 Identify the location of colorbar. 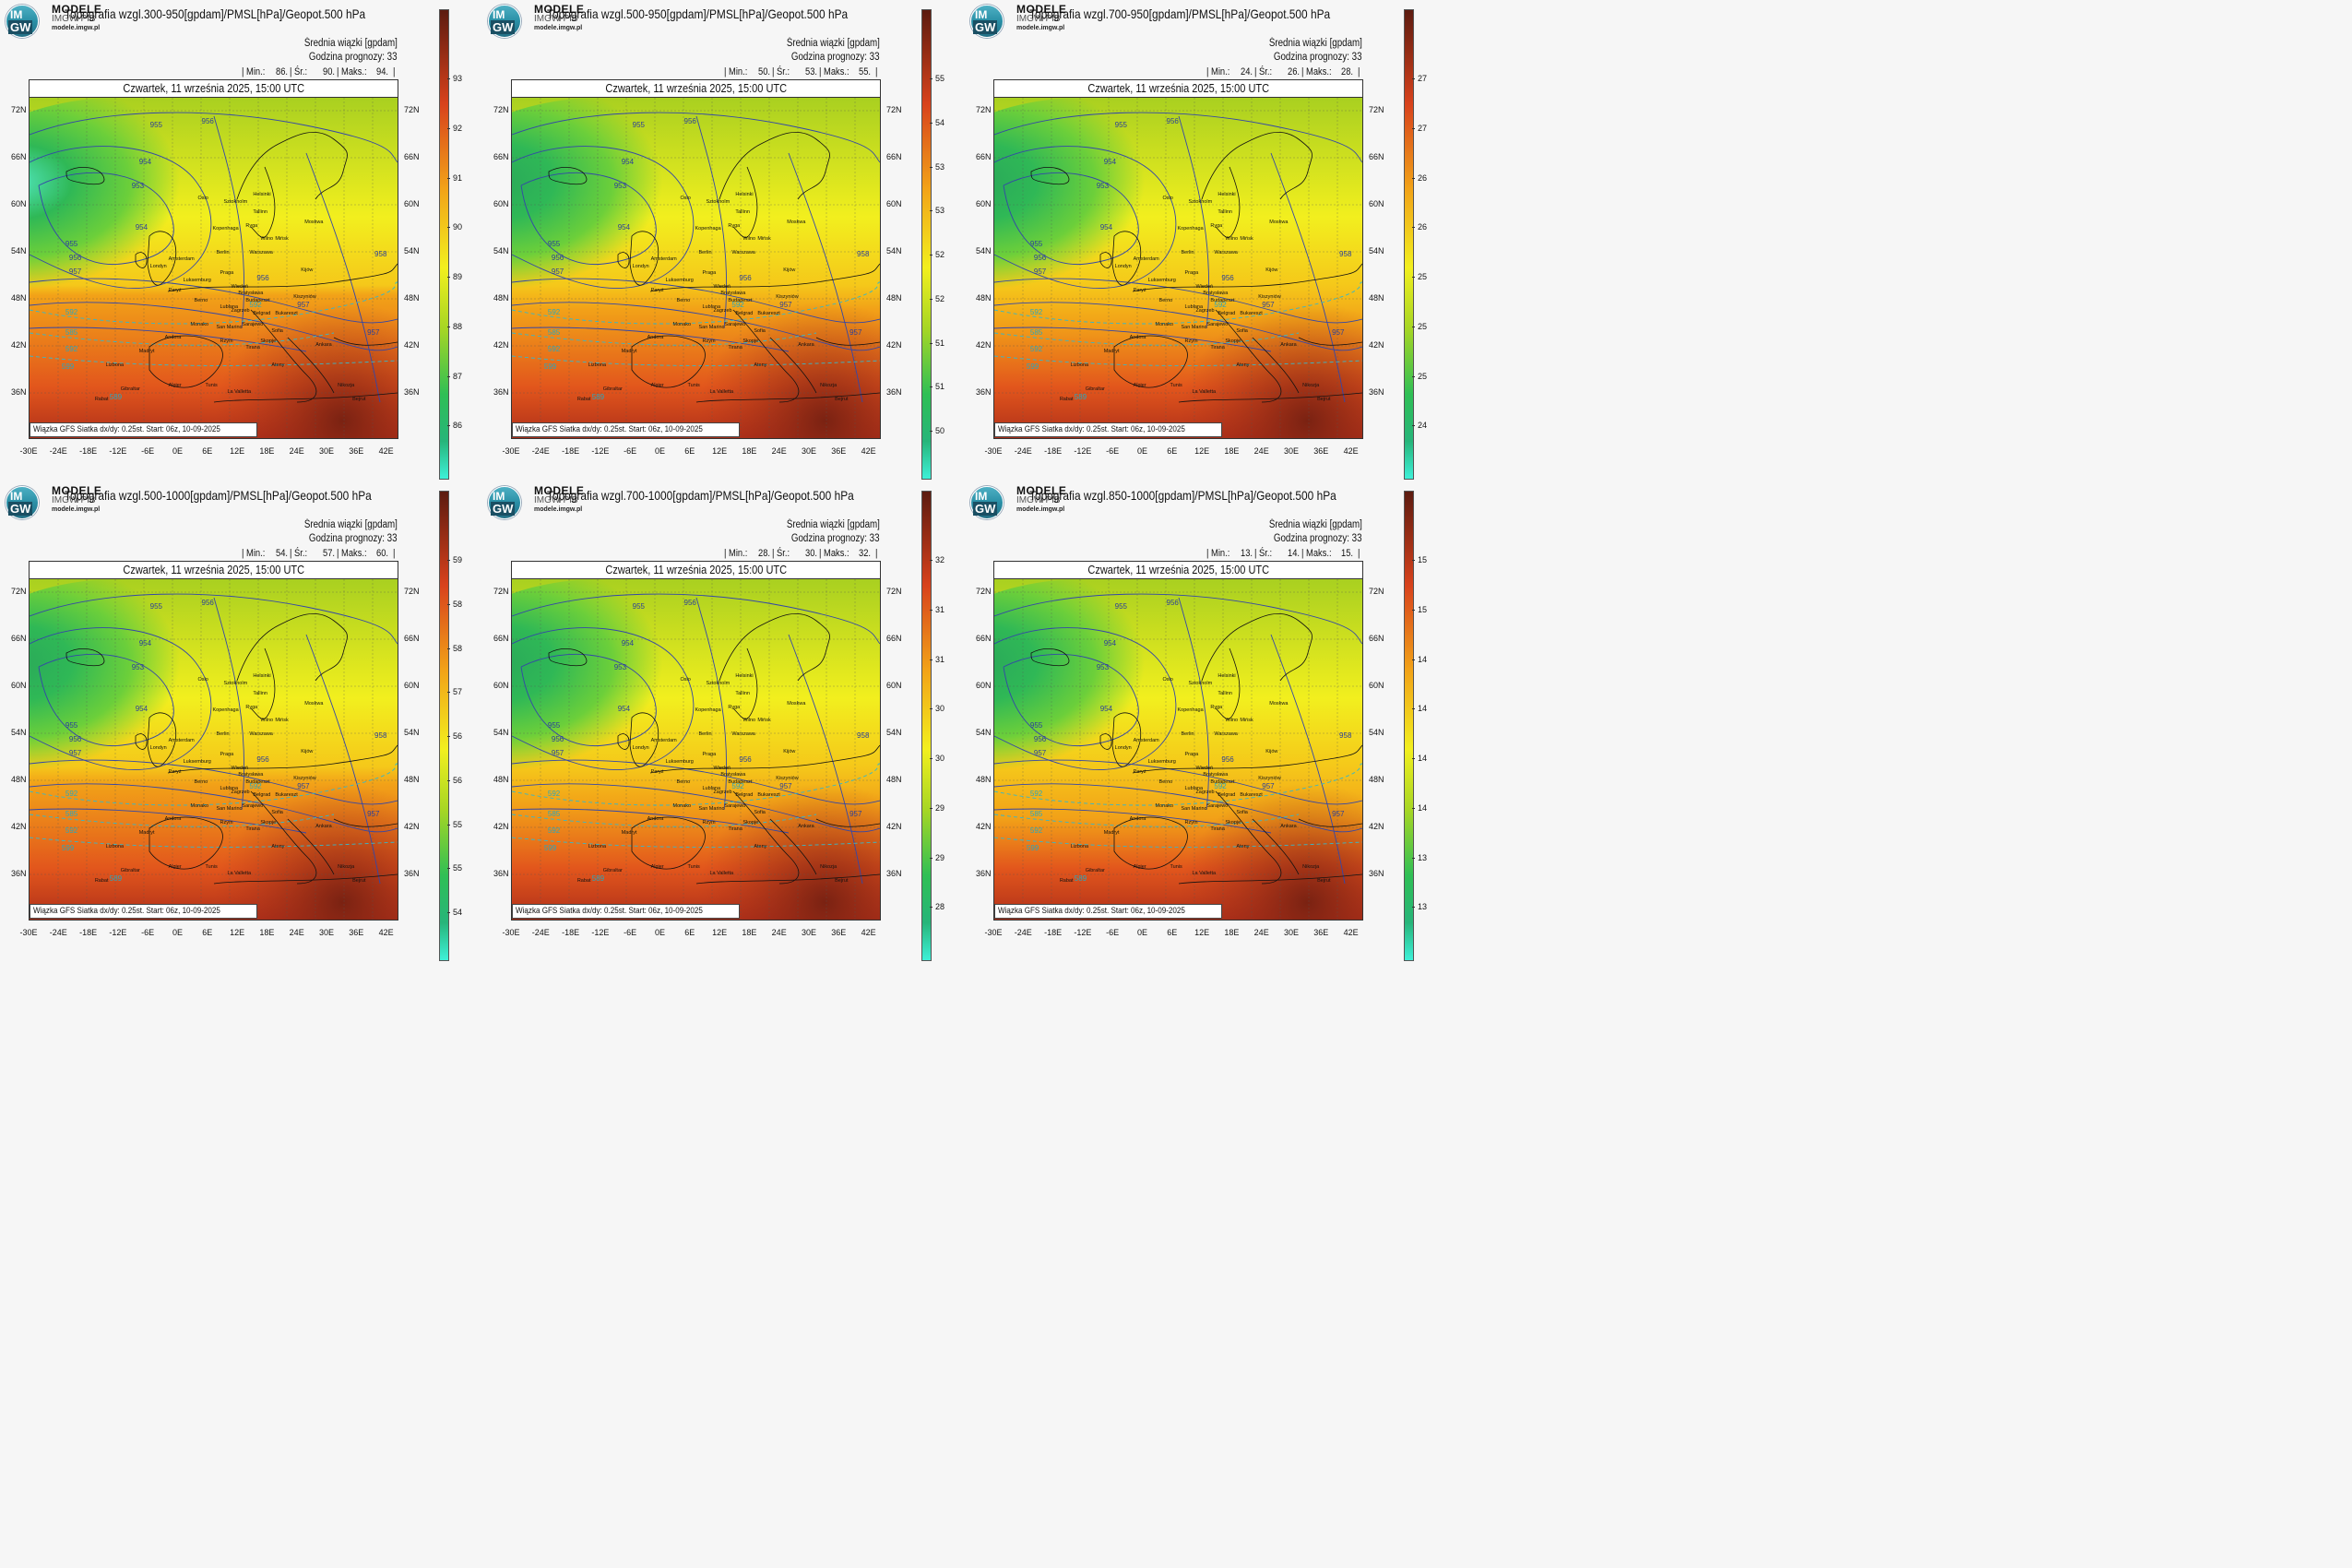
(444, 726).